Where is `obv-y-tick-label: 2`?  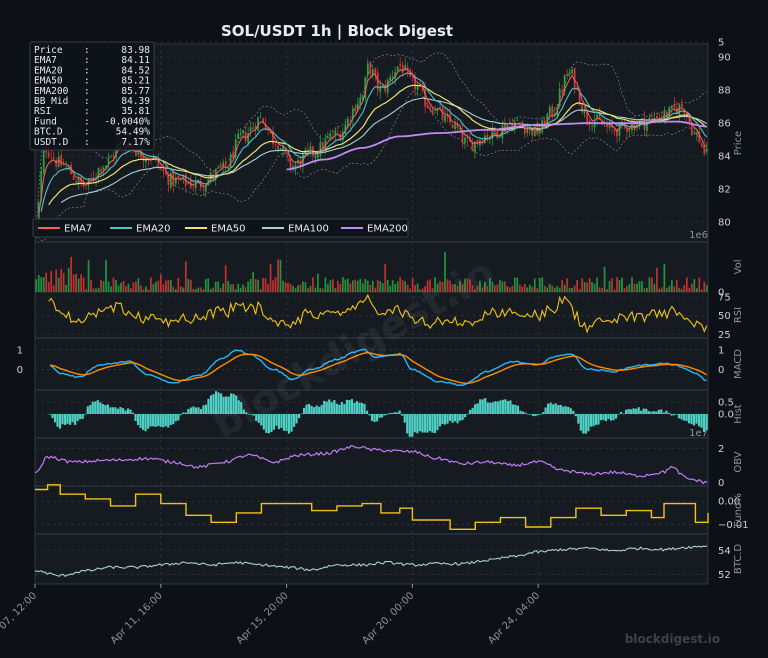 obv-y-tick-label: 2 is located at coordinates (721, 449).